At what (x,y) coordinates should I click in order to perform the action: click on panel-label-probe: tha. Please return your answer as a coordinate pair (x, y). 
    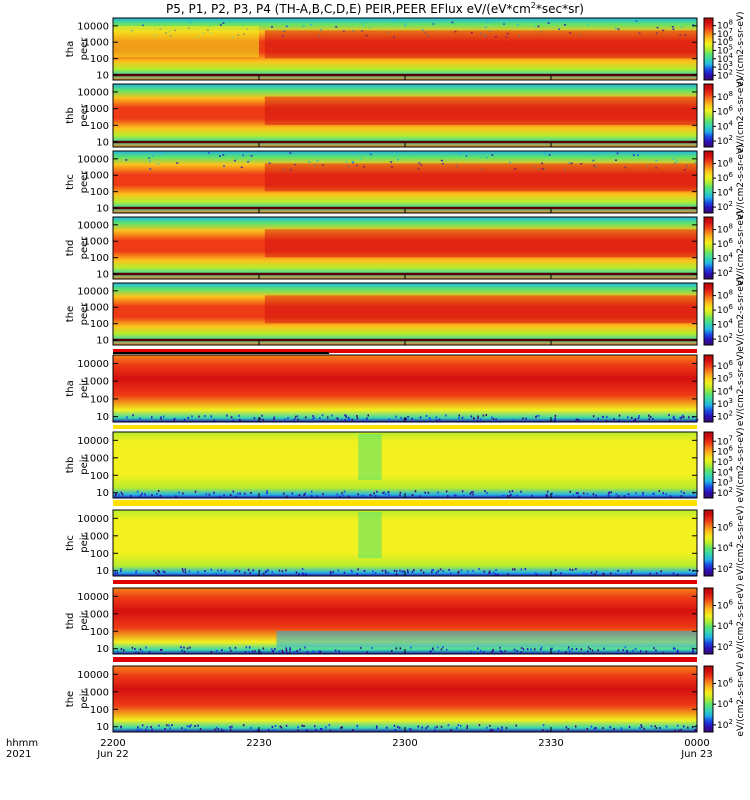
    Looking at the image, I should click on (70, 388).